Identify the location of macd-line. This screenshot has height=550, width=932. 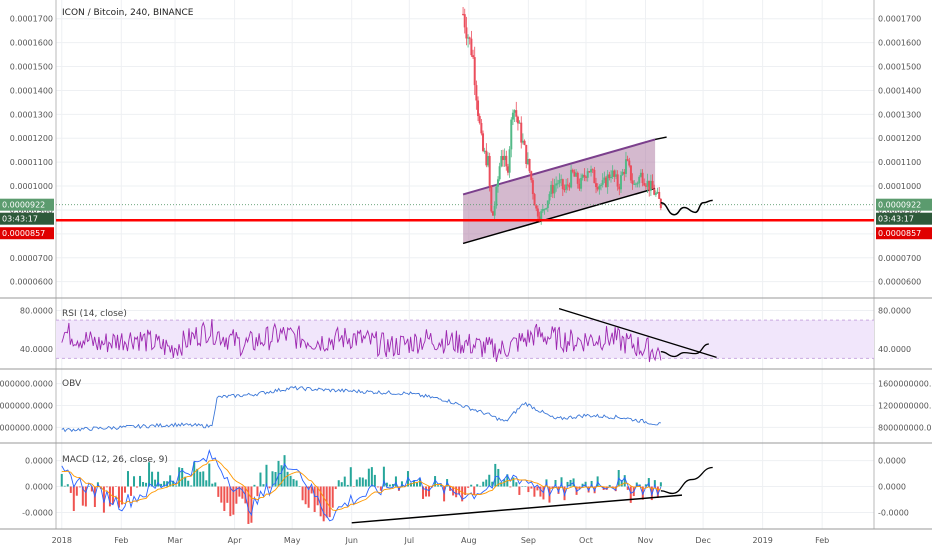
(361, 485).